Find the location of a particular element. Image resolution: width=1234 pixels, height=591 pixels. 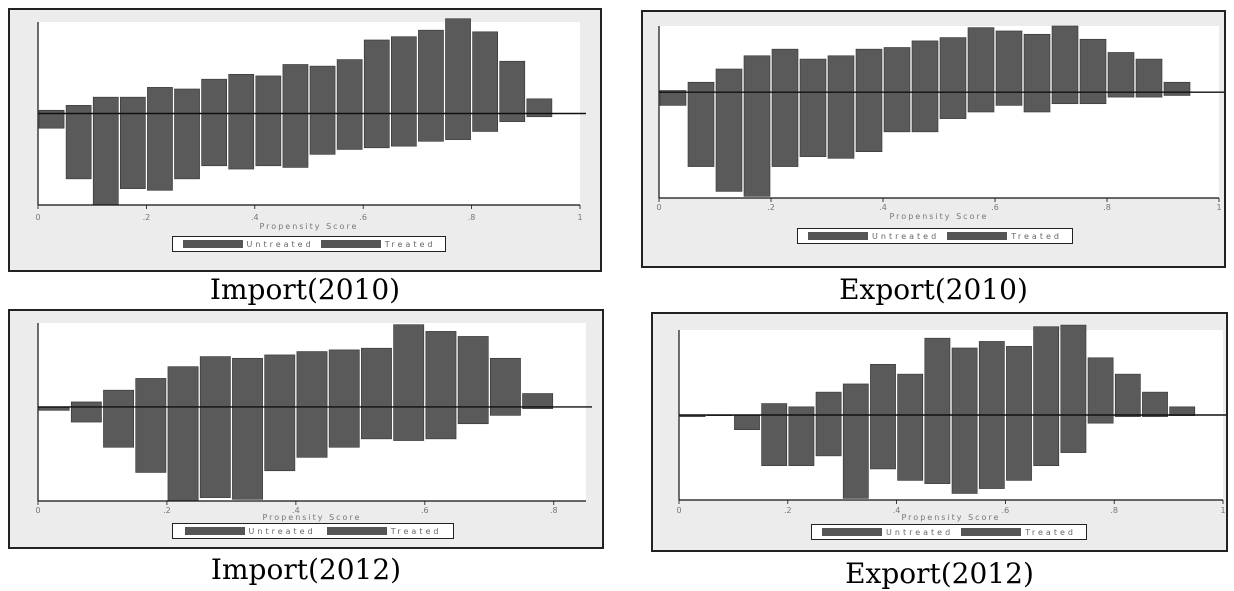

caption-import-2012: Import(2012) is located at coordinates (306, 569).